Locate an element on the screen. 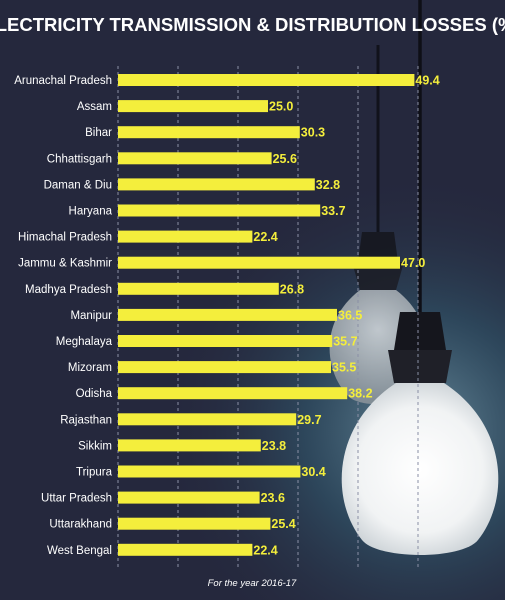 Image resolution: width=505 pixels, height=600 pixels. value-label: 30.4 is located at coordinates (313, 472).